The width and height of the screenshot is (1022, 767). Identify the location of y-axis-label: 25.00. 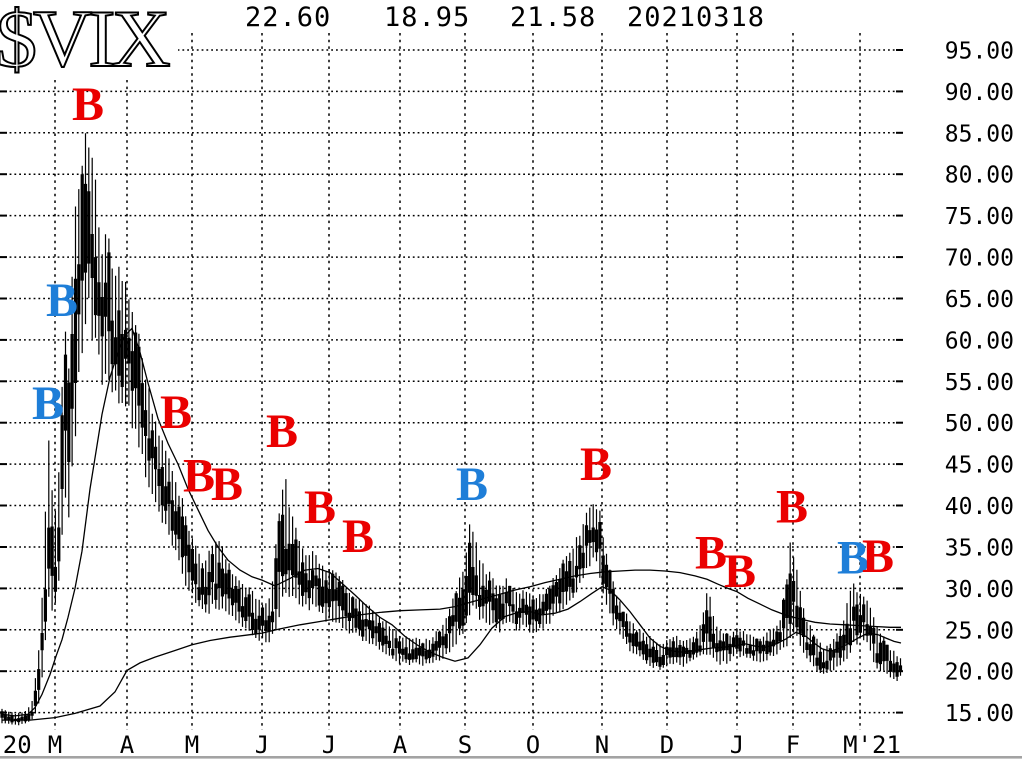
(979, 631).